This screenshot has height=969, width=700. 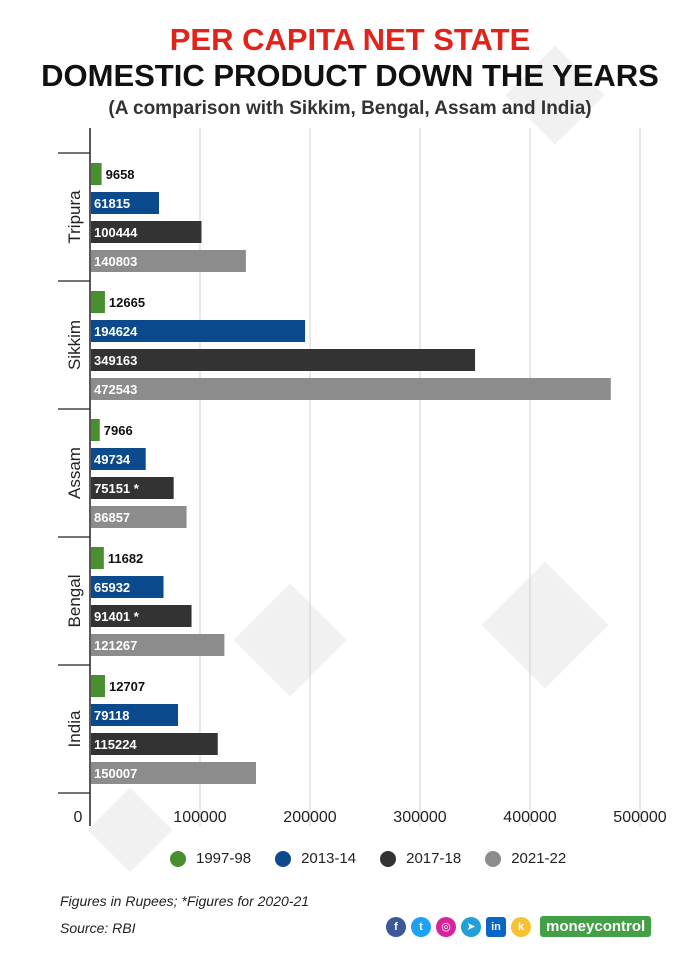 What do you see at coordinates (639, 817) in the screenshot?
I see `x-tick-label: 500000` at bounding box center [639, 817].